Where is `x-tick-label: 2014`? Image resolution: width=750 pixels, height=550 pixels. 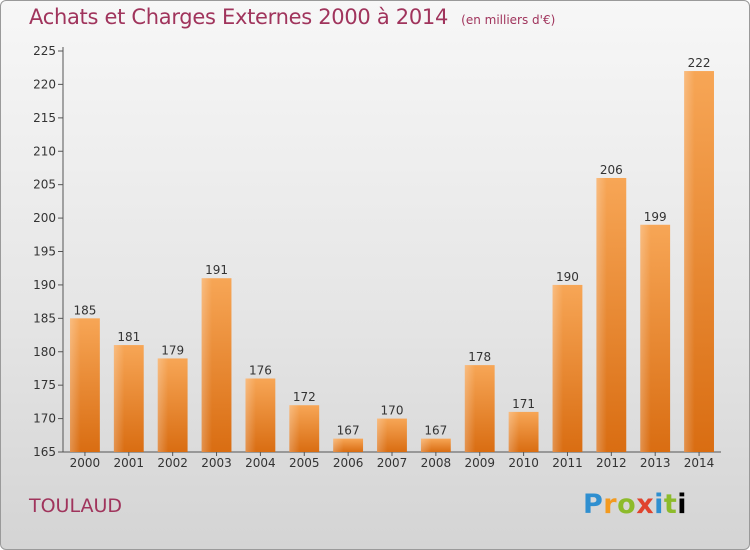 x-tick-label: 2014 is located at coordinates (699, 463).